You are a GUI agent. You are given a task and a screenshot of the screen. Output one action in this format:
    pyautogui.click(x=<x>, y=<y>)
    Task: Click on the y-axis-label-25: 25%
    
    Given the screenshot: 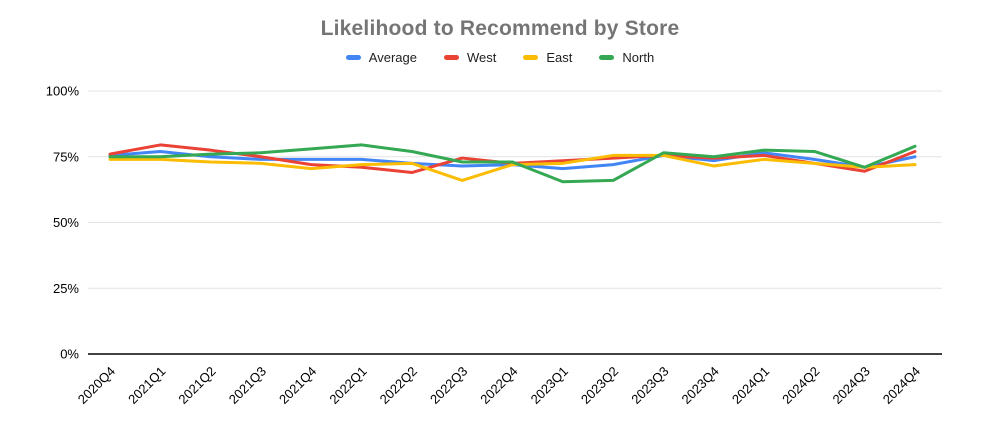 What is the action you would take?
    pyautogui.click(x=66, y=288)
    